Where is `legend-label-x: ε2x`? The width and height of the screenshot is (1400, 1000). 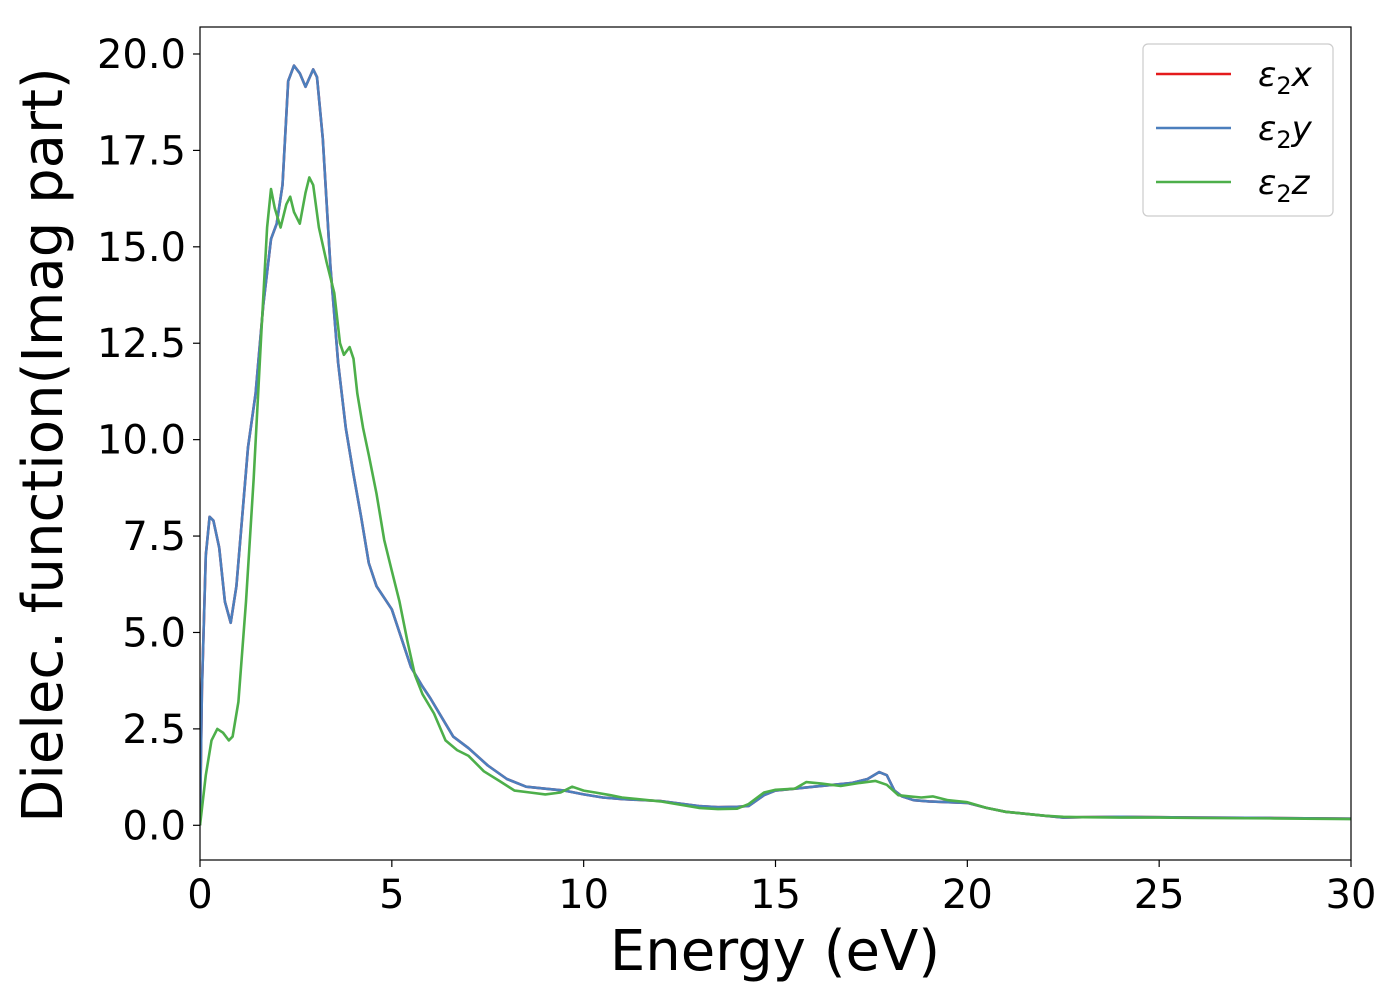 legend-label-x: ε2x is located at coordinates (1285, 77).